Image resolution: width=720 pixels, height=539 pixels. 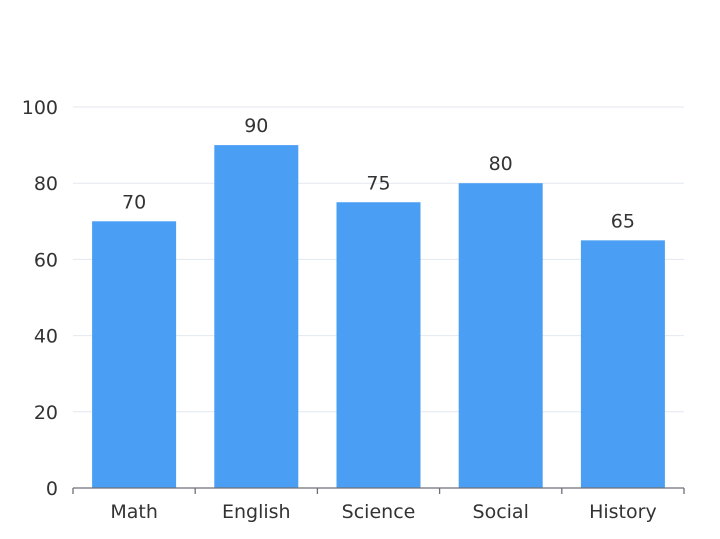 I want to click on x-tick-label-social: Social, so click(x=501, y=512).